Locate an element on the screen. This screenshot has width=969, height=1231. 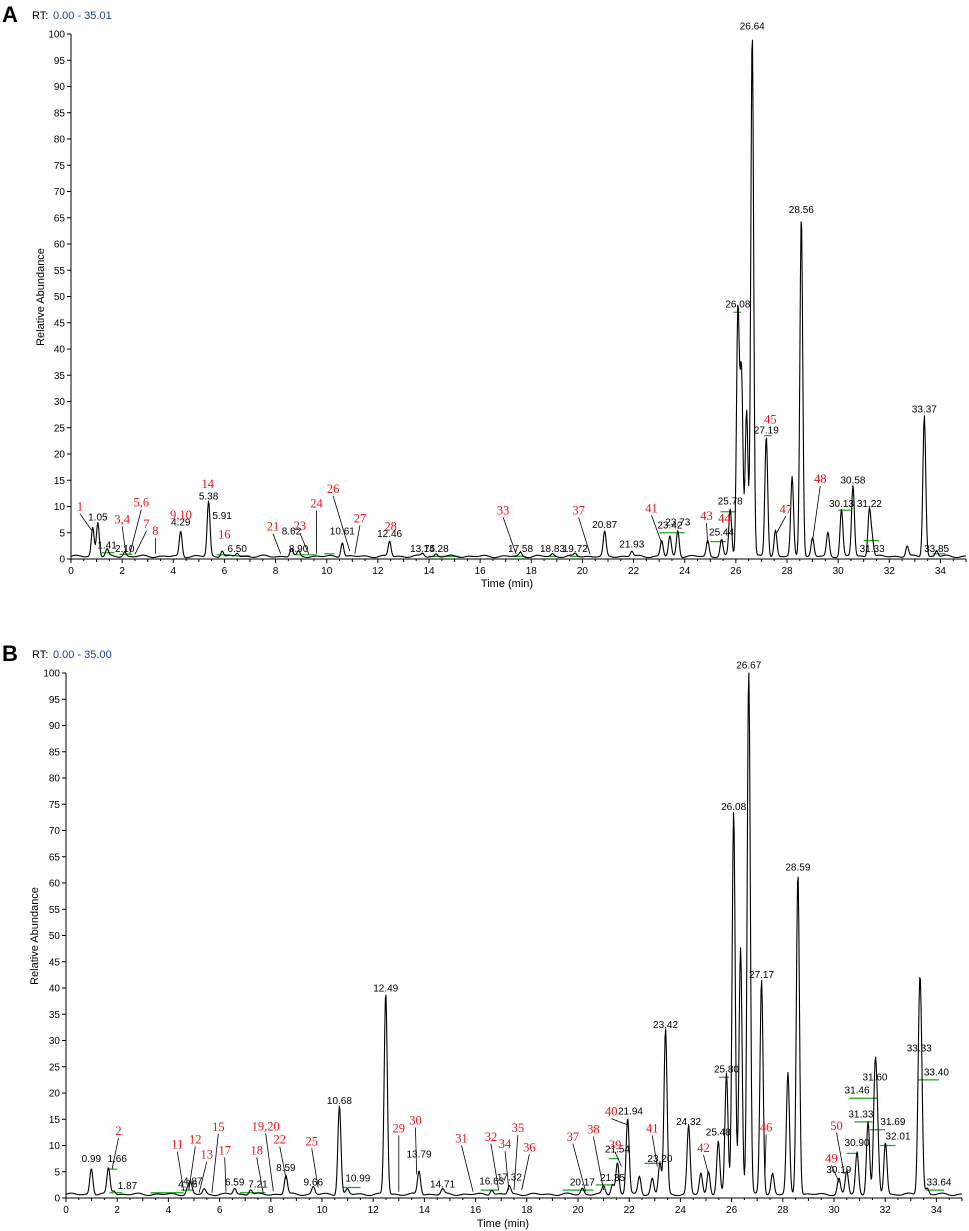
panel-a-rt-range: 0.00 - 35.01 is located at coordinates (82, 16).